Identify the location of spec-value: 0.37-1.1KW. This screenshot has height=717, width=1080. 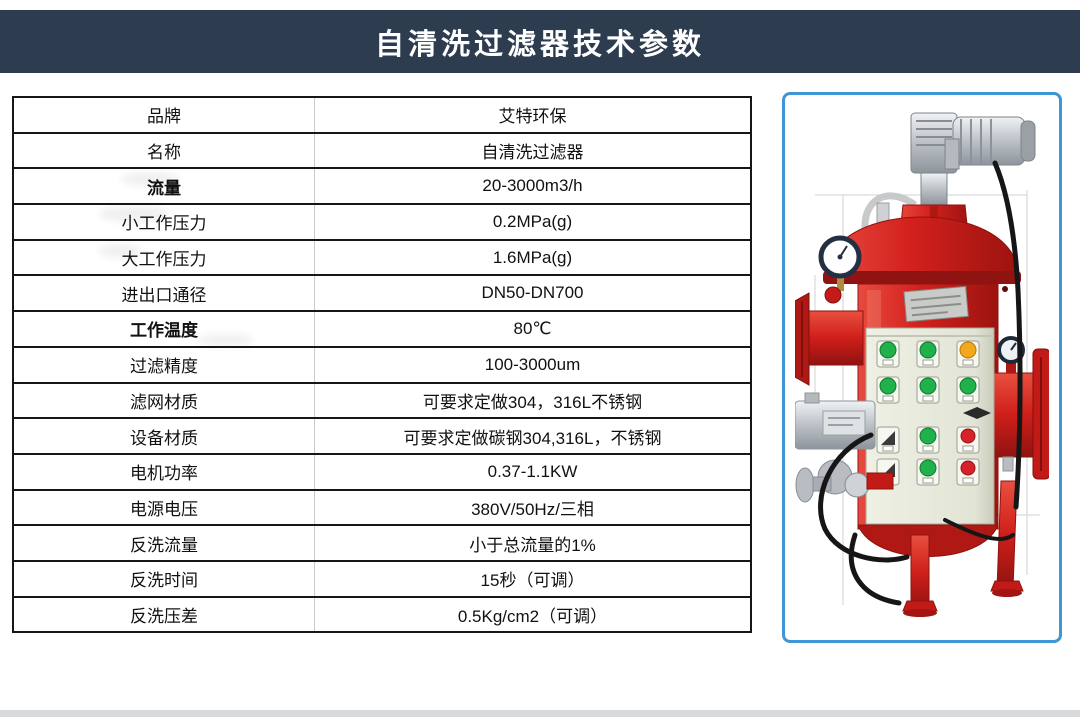
(532, 471).